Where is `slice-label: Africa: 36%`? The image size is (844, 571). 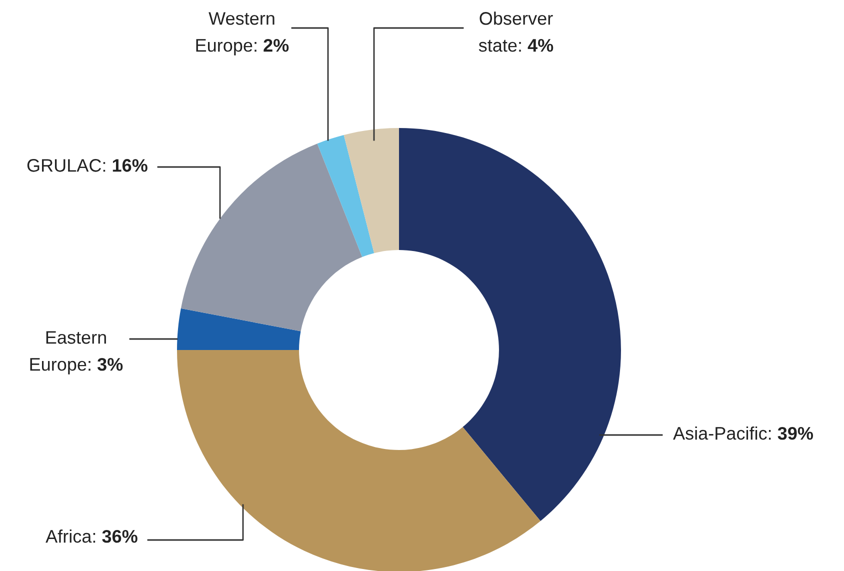 slice-label: Africa: 36% is located at coordinates (92, 536).